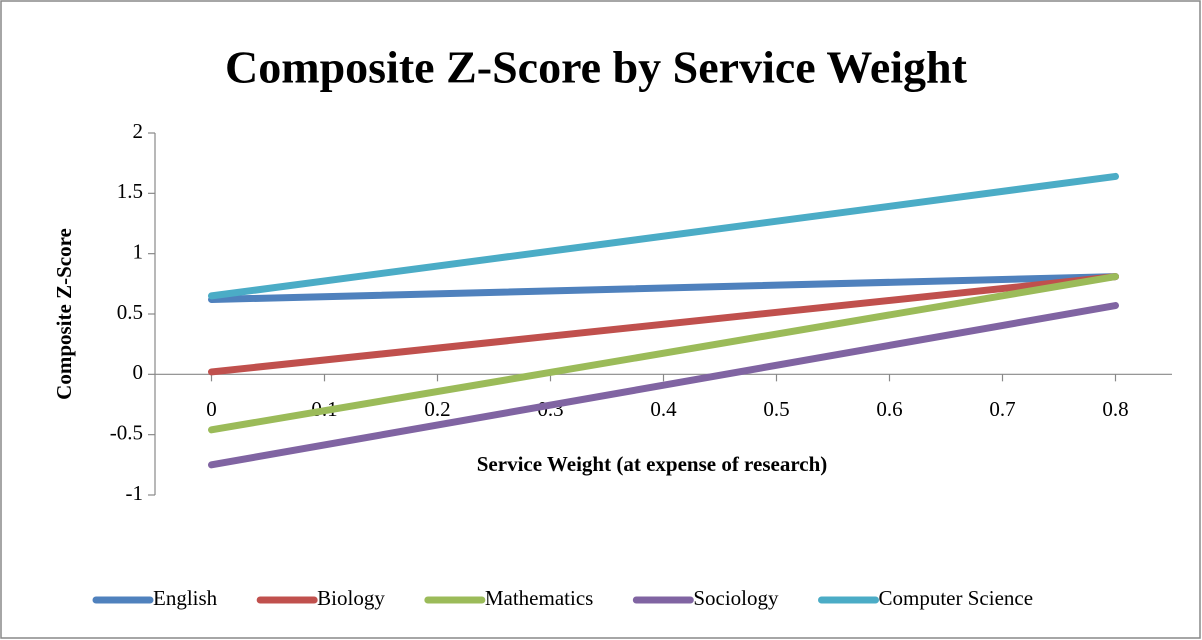 This screenshot has width=1202, height=640. What do you see at coordinates (539, 598) in the screenshot?
I see `legend-label: Mathematics` at bounding box center [539, 598].